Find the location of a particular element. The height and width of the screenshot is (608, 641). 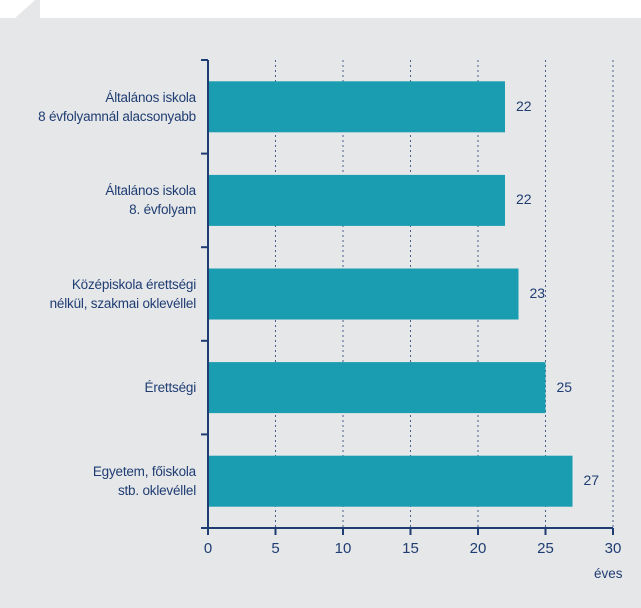

x-tick-label: 5 is located at coordinates (275, 548).